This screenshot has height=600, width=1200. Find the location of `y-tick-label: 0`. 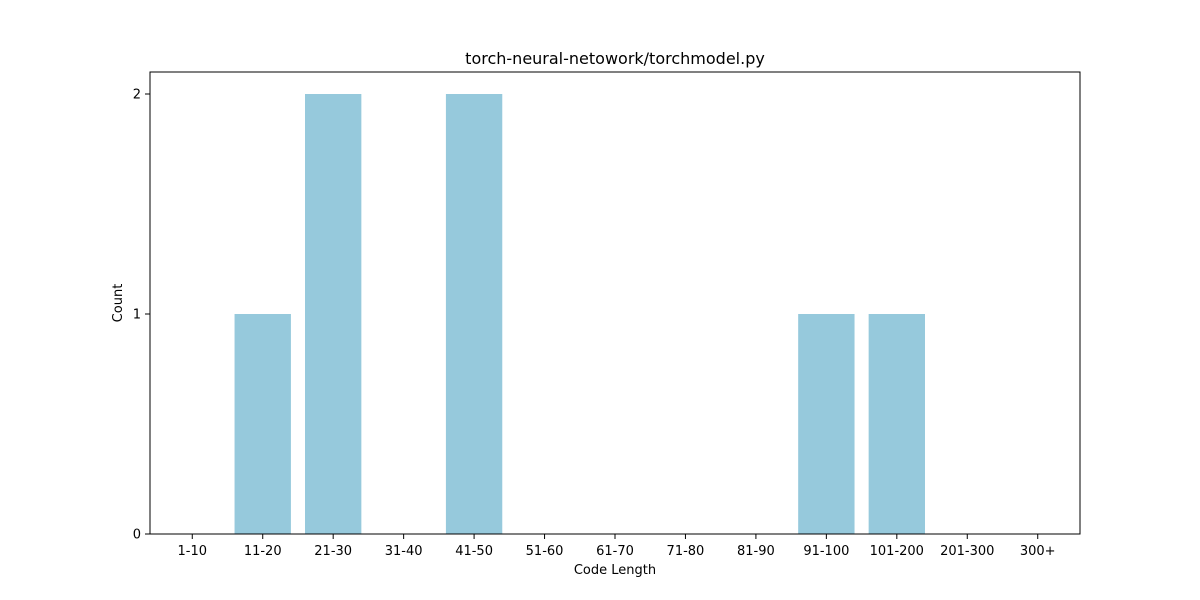

y-tick-label: 0 is located at coordinates (137, 535).